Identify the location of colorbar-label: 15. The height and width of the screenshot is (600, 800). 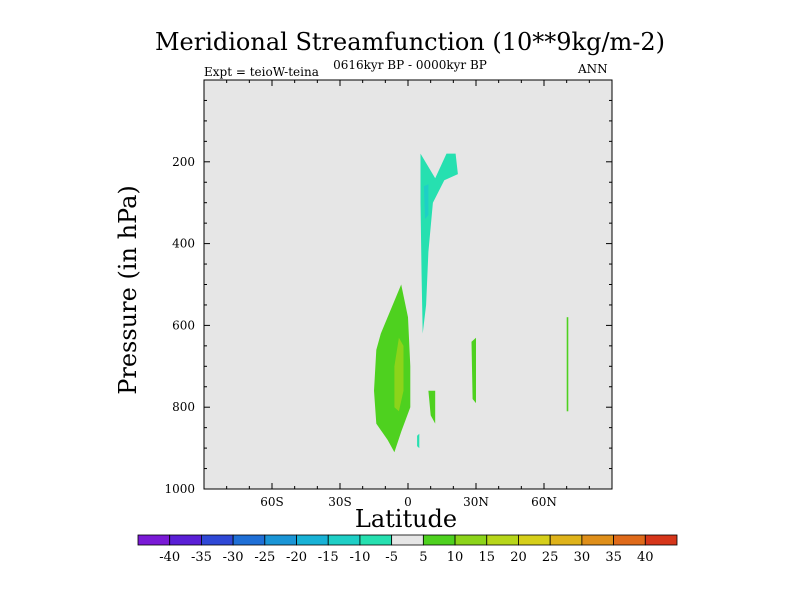
(486, 557).